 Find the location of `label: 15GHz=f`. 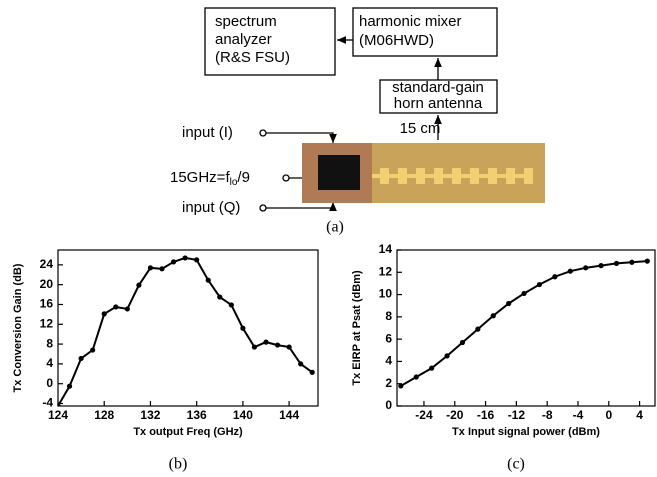

label: 15GHz=f is located at coordinates (200, 177).